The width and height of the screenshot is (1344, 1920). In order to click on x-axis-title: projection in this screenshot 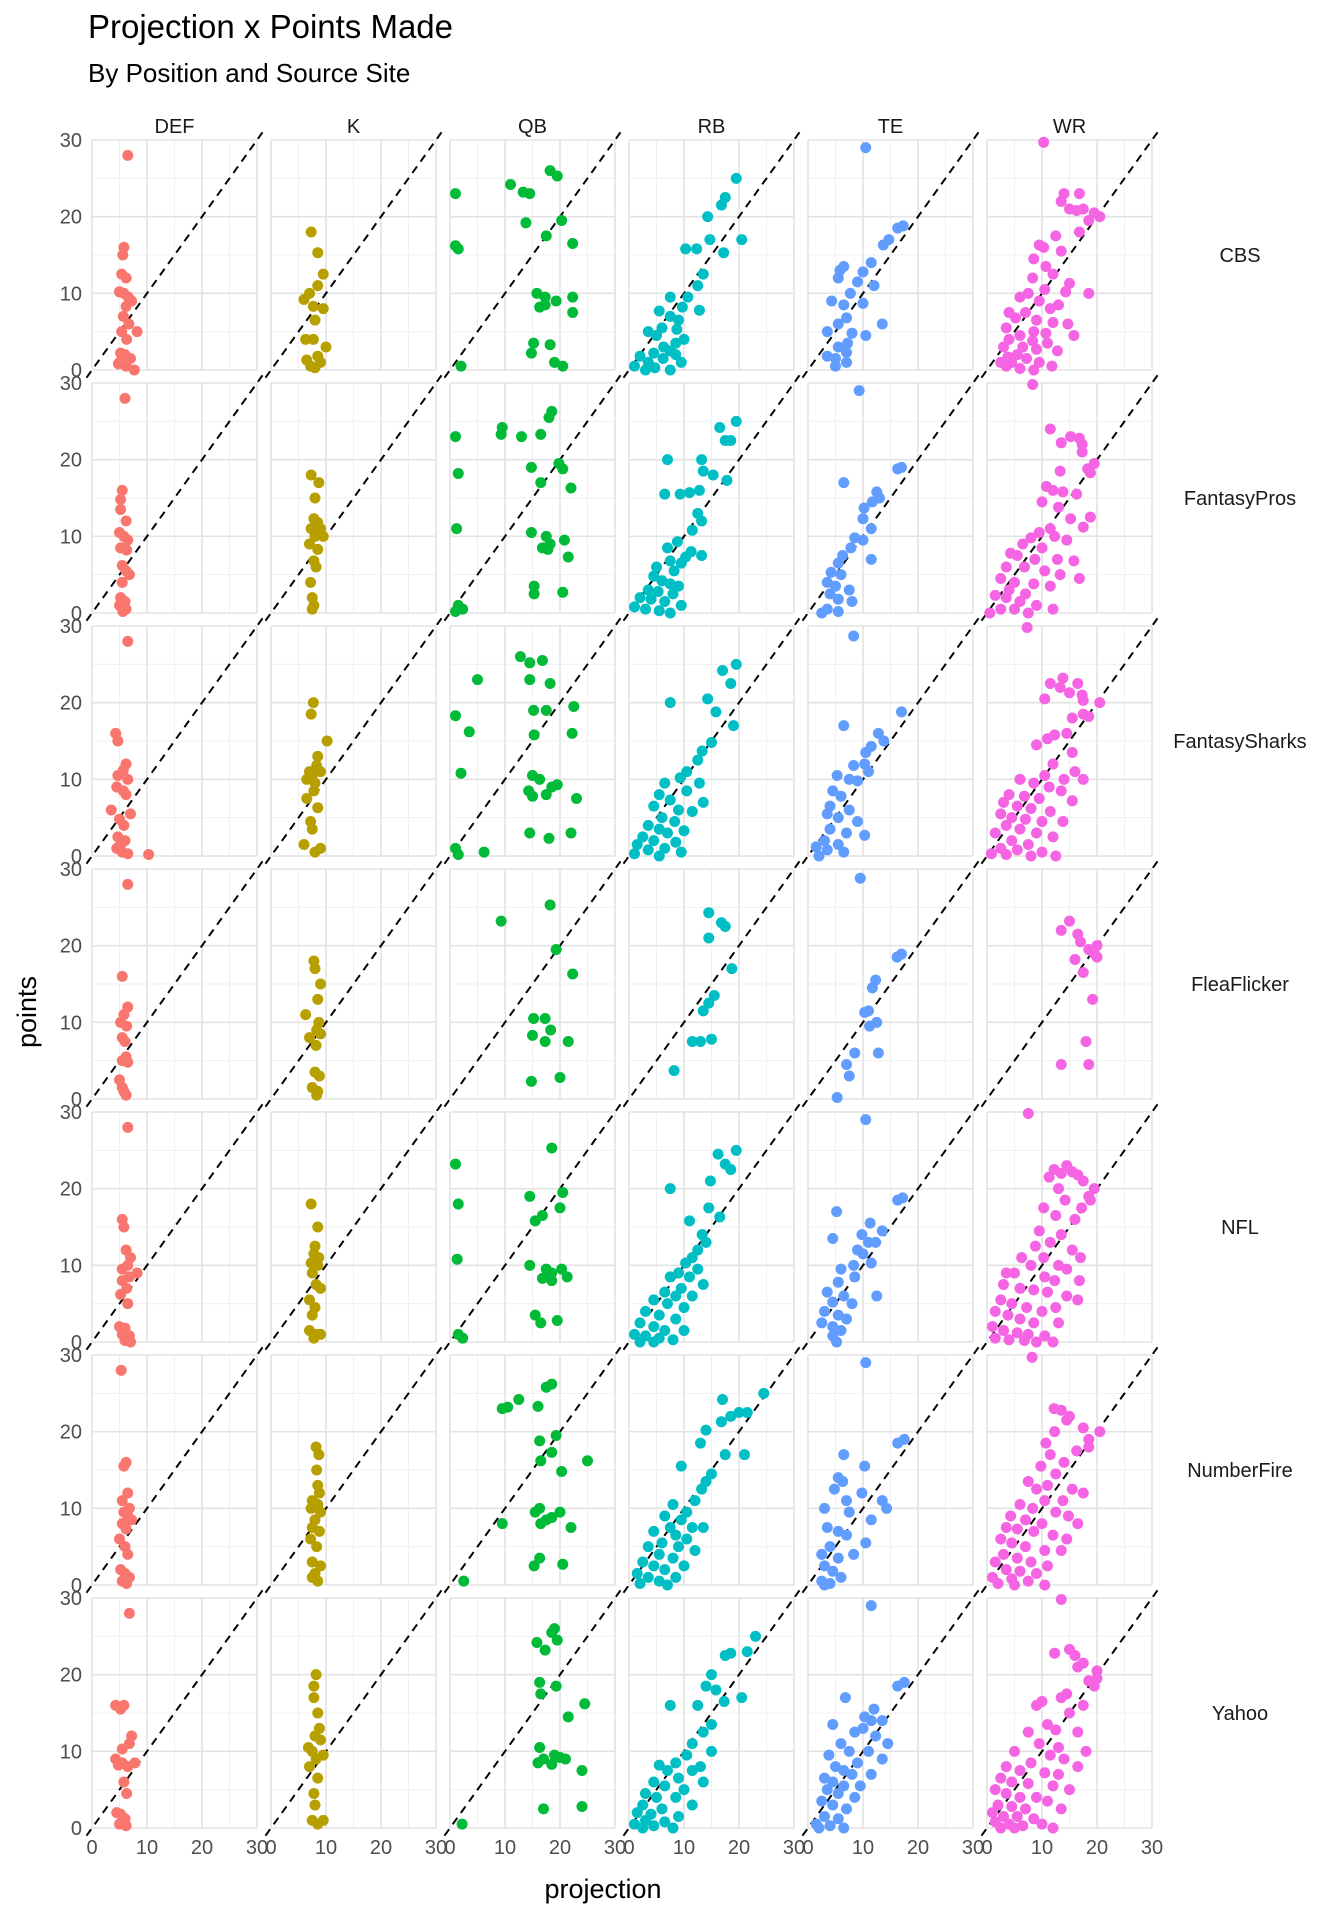, I will do `click(602, 1889)`.